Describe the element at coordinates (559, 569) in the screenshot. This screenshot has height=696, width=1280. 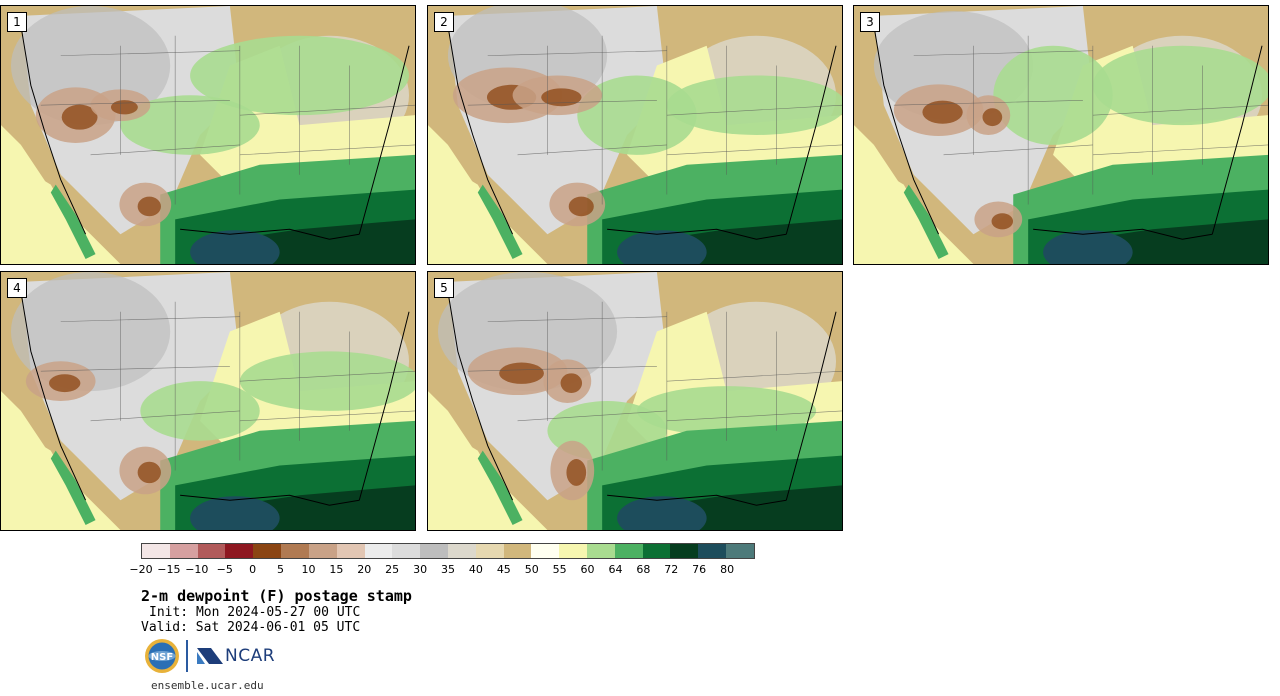
I see `colorbar-tick-label: 55` at that location.